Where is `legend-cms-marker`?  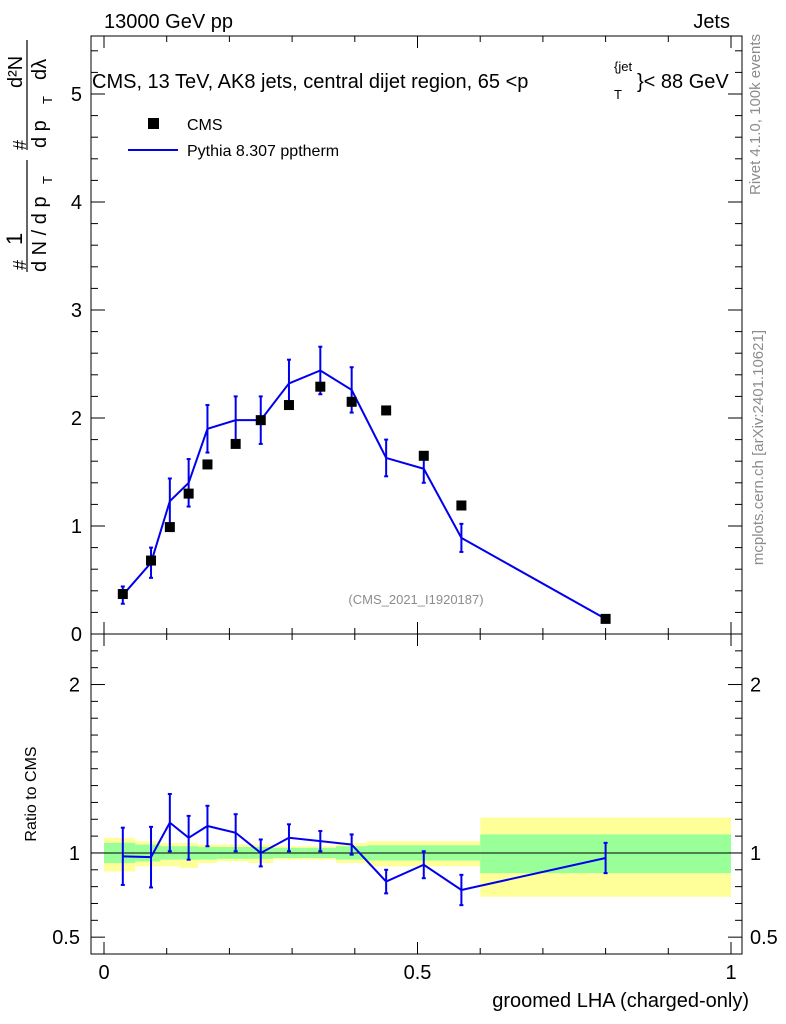 legend-cms-marker is located at coordinates (153, 123).